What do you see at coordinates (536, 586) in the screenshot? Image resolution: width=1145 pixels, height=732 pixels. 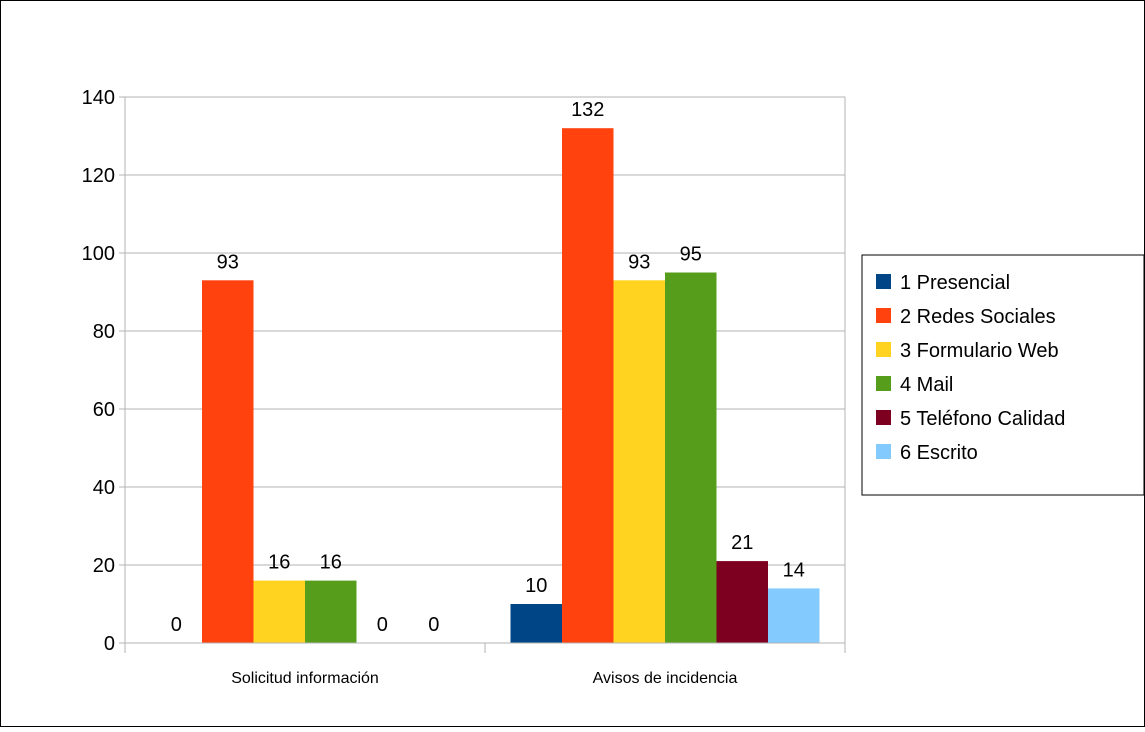 I see `data-label: 10` at bounding box center [536, 586].